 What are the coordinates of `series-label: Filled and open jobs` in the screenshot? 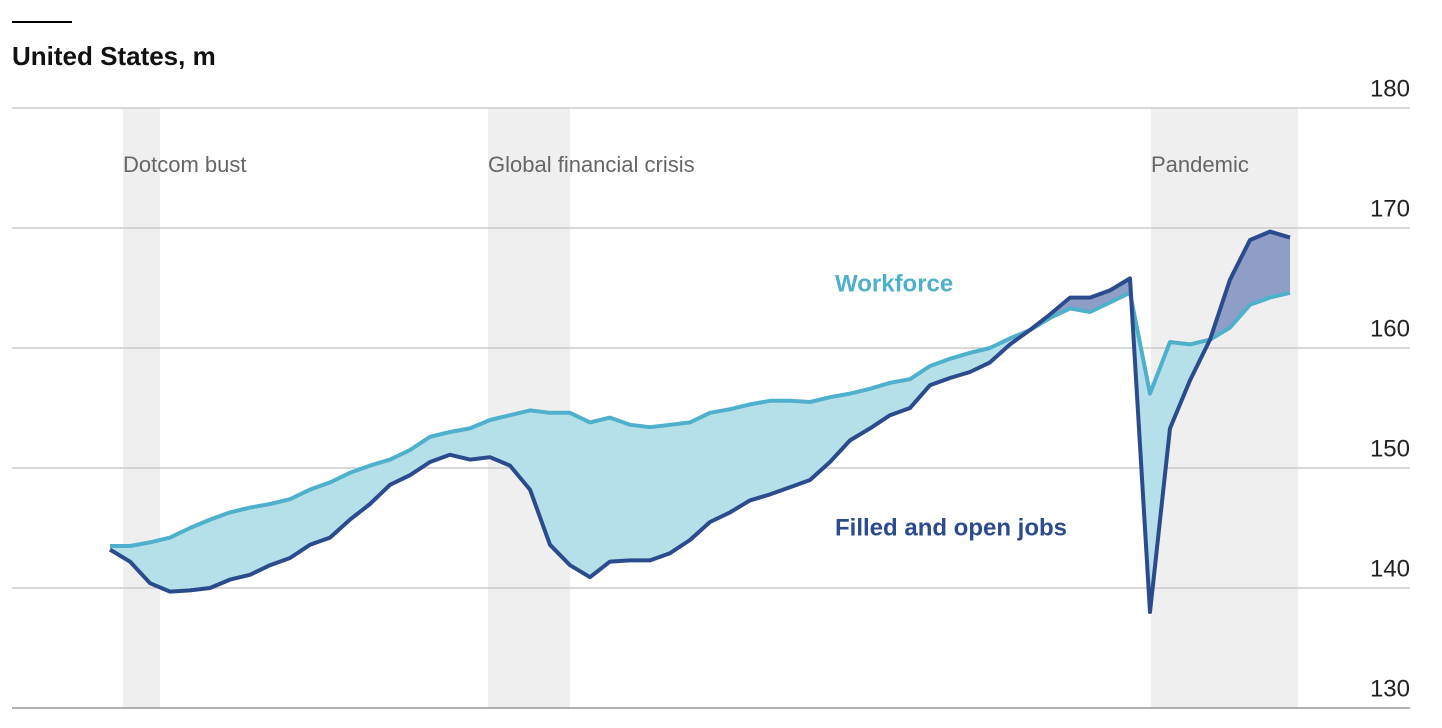 It's located at (951, 527).